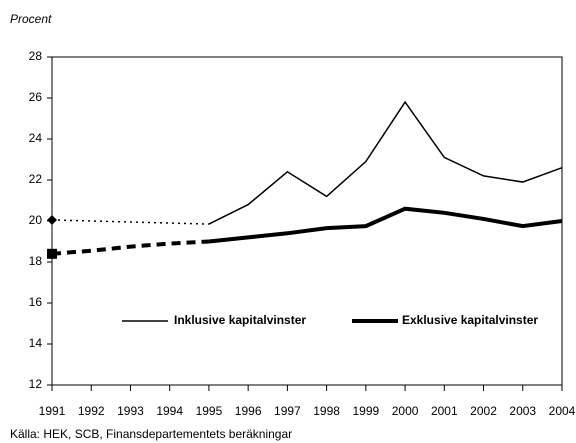 This screenshot has height=443, width=576. I want to click on x-tick-label: 1996, so click(248, 411).